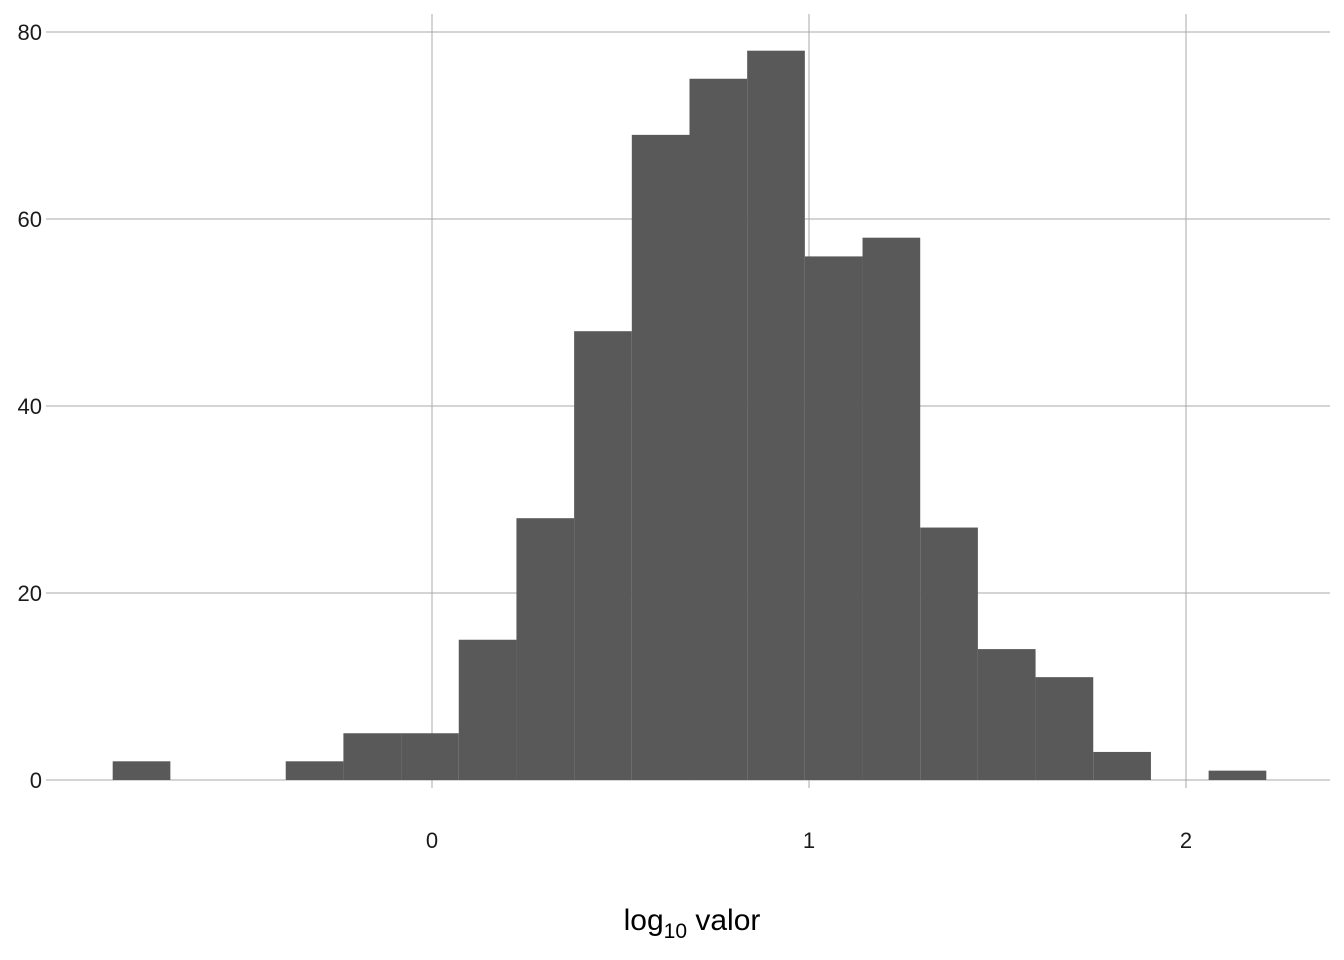 This screenshot has height=960, width=1344. Describe the element at coordinates (30, 219) in the screenshot. I see `y-tick-label: 60` at that location.